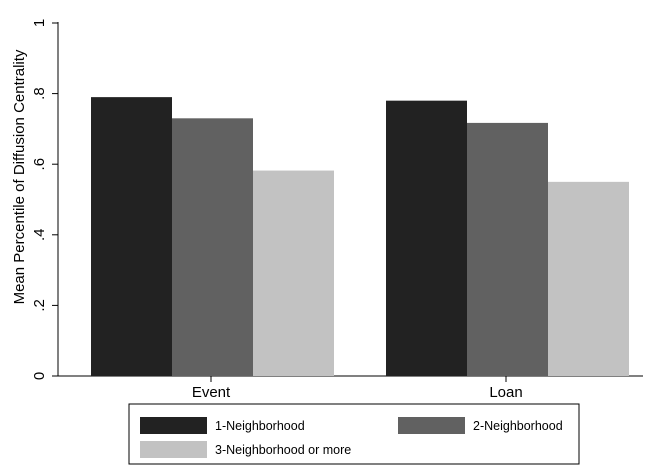 This screenshot has width=649, height=466. What do you see at coordinates (212, 247) in the screenshot?
I see `bar-event-2-neighborhood` at bounding box center [212, 247].